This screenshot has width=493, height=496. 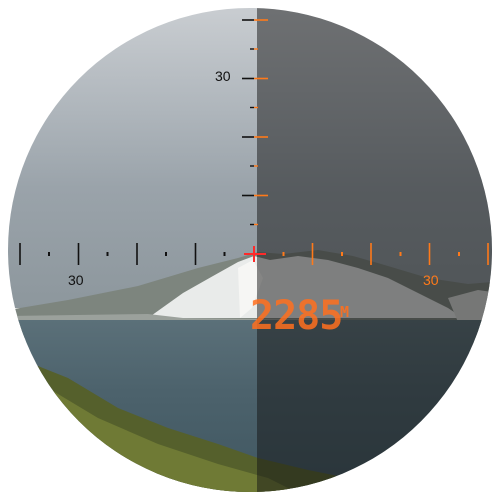 I want to click on distance-unit: M, so click(x=345, y=312).